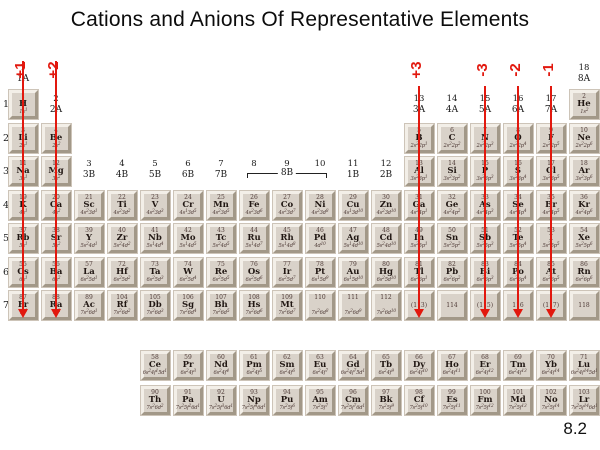 Image resolution: width=600 pixels, height=450 pixels. Describe the element at coordinates (6, 171) in the screenshot. I see `period-number: 3` at that location.